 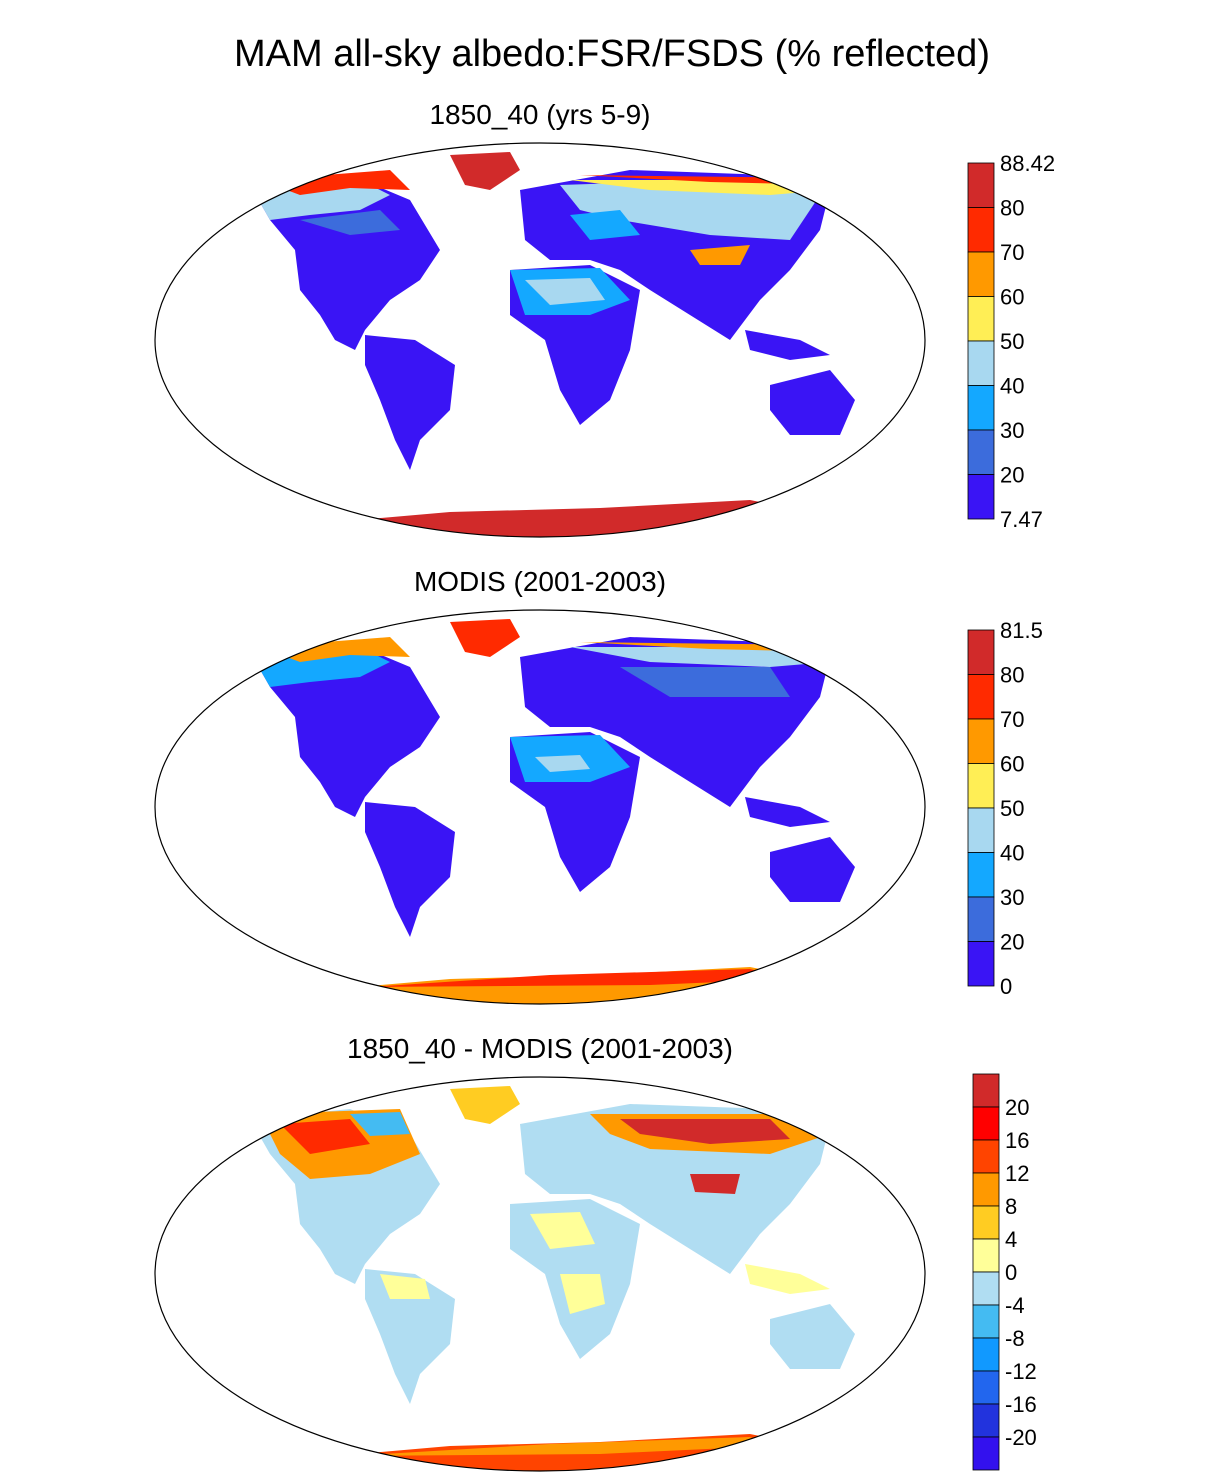 What do you see at coordinates (1021, 1404) in the screenshot?
I see `colorbar-tick-label: -16` at bounding box center [1021, 1404].